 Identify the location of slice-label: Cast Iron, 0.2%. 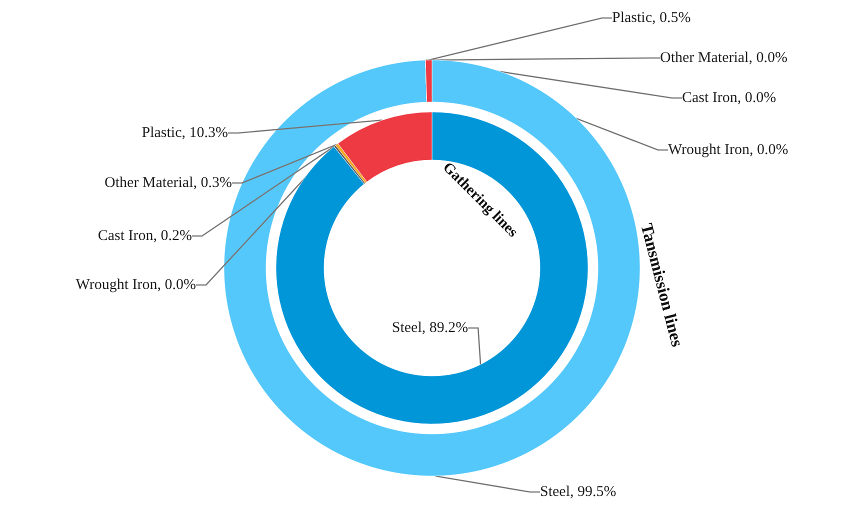
(145, 236).